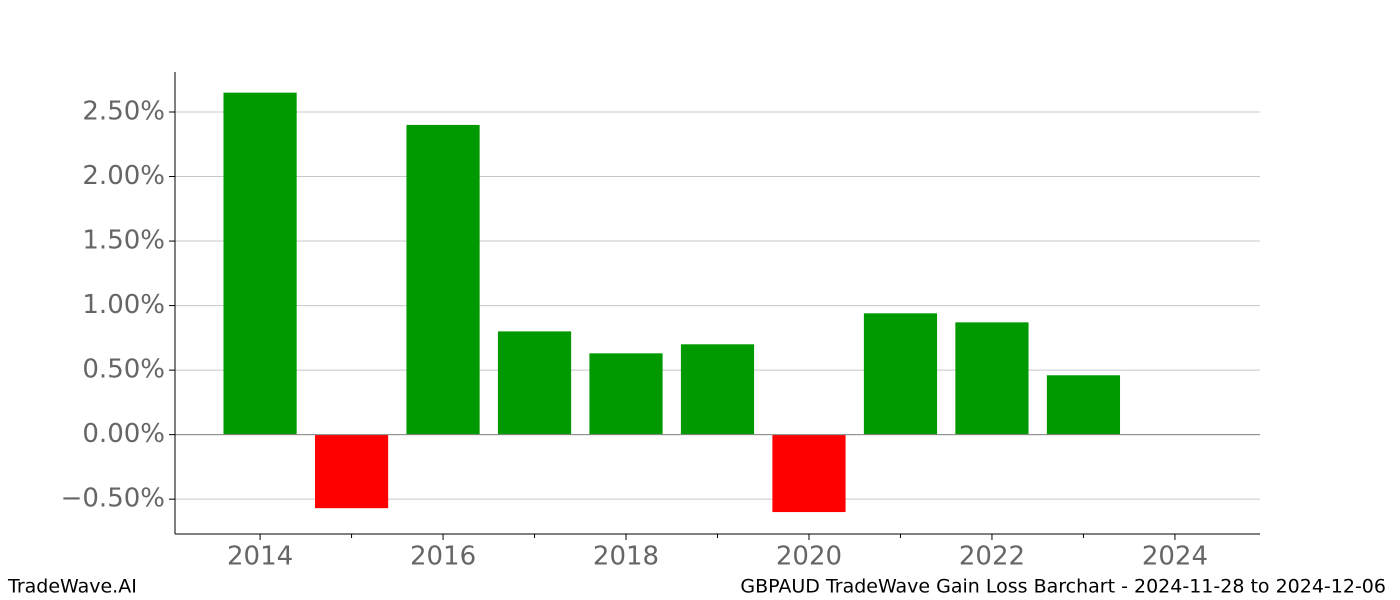  Describe the element at coordinates (1175, 557) in the screenshot. I see `x-tick-label: 2024` at that location.